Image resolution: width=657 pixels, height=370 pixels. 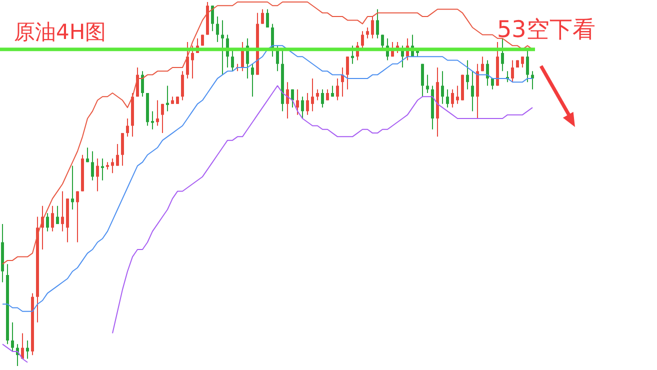 I want to click on annotation: 53空下看, so click(x=546, y=30).